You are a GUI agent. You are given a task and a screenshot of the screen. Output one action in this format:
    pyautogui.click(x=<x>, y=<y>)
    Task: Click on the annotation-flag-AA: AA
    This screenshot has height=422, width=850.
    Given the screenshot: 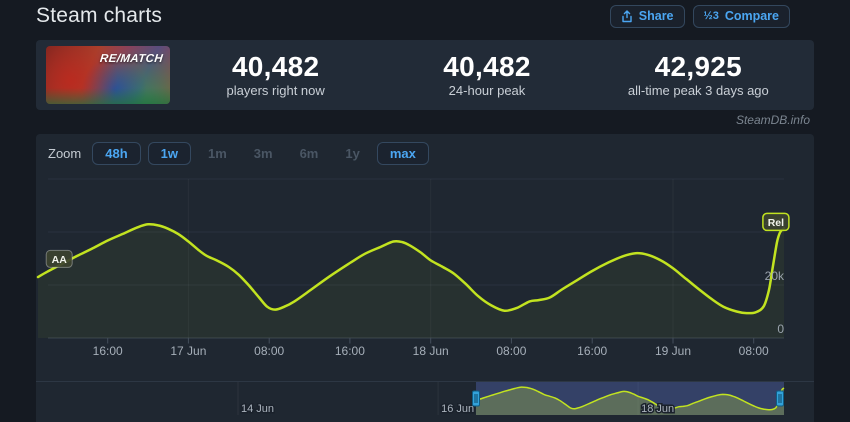 What is the action you would take?
    pyautogui.click(x=59, y=258)
    